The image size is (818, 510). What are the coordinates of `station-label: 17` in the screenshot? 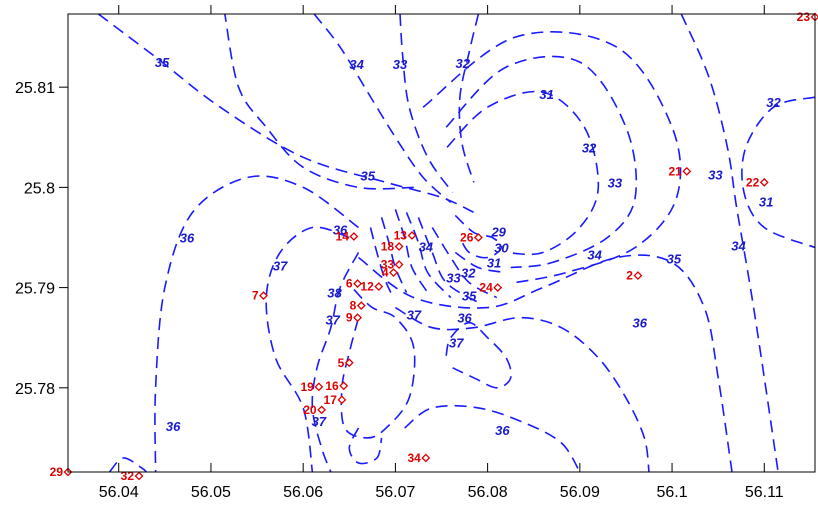 It's located at (331, 400).